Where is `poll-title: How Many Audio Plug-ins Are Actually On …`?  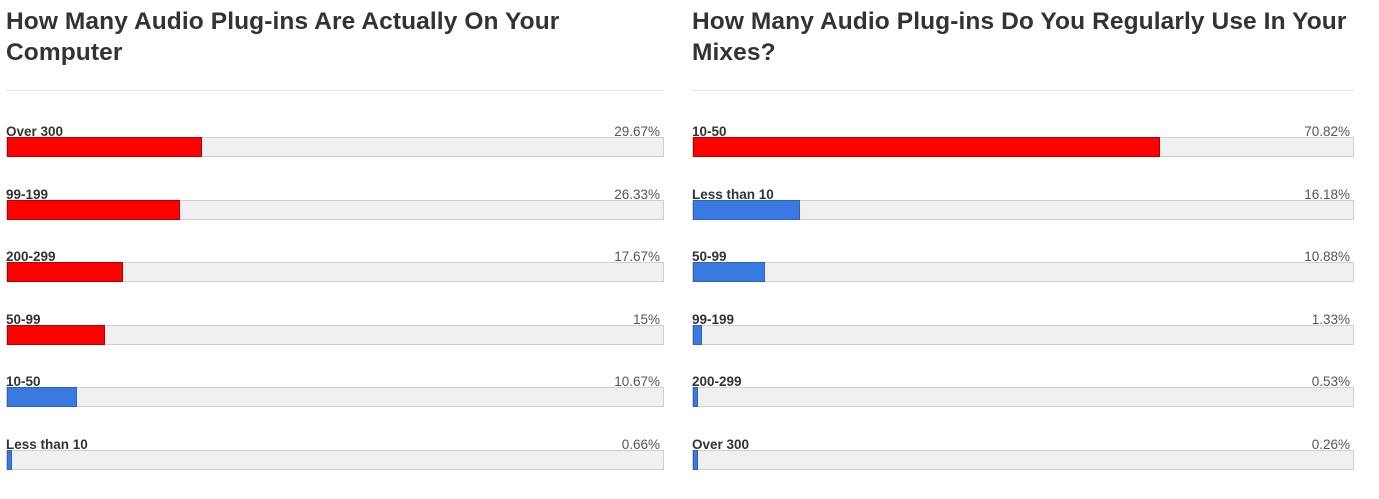 poll-title: How Many Audio Plug-ins Are Actually On … is located at coordinates (335, 42).